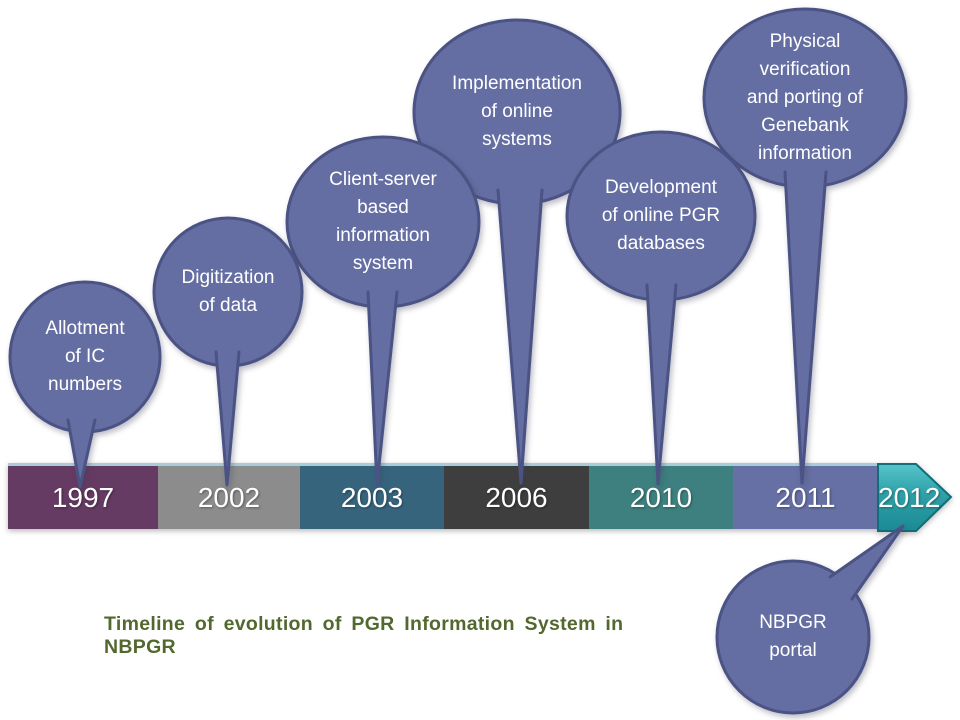  I want to click on timeline-segment-2006, so click(516, 497).